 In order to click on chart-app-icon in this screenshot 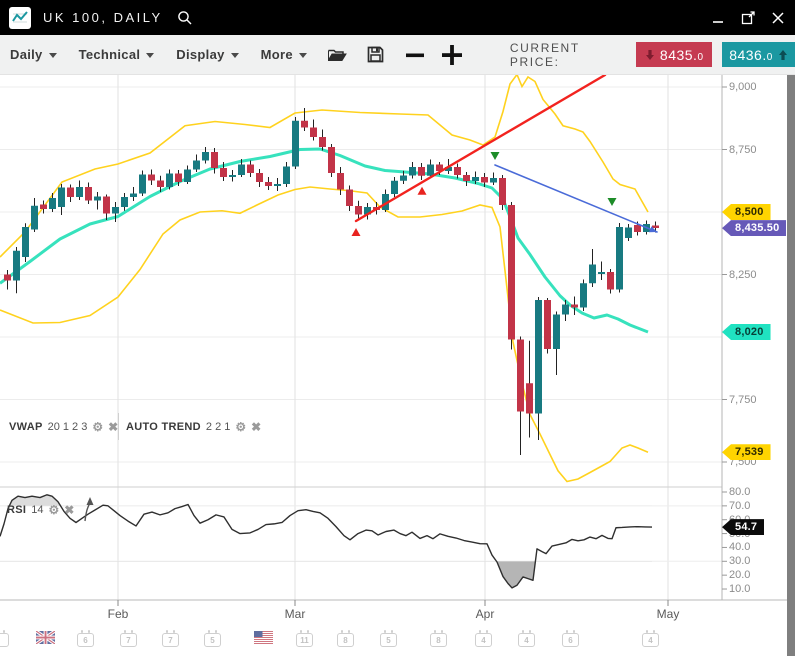, I will do `click(20, 17)`.